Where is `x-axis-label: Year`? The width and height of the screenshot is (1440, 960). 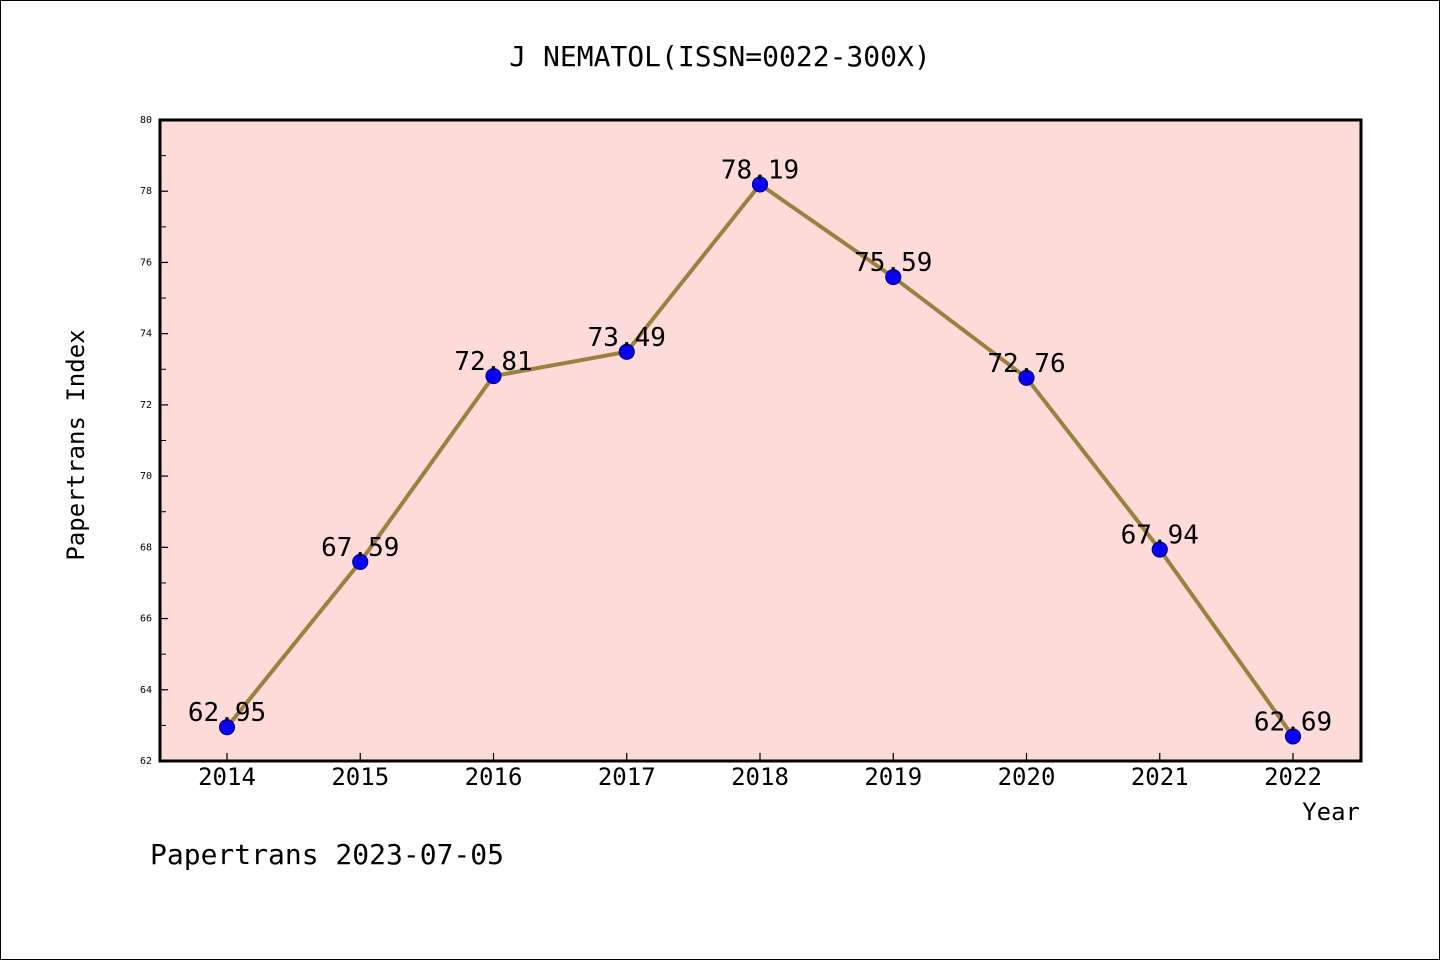 x-axis-label: Year is located at coordinates (1331, 812).